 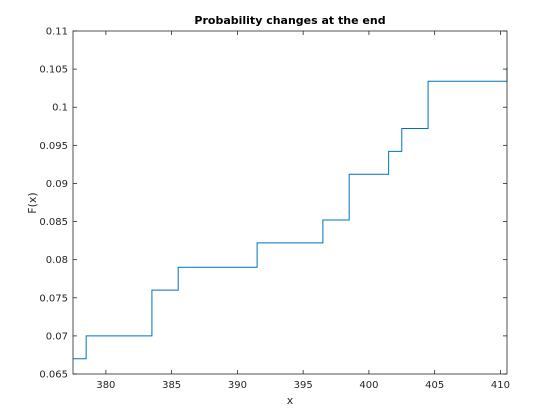 What do you see at coordinates (368, 385) in the screenshot?
I see `x-tick-label: 400` at bounding box center [368, 385].